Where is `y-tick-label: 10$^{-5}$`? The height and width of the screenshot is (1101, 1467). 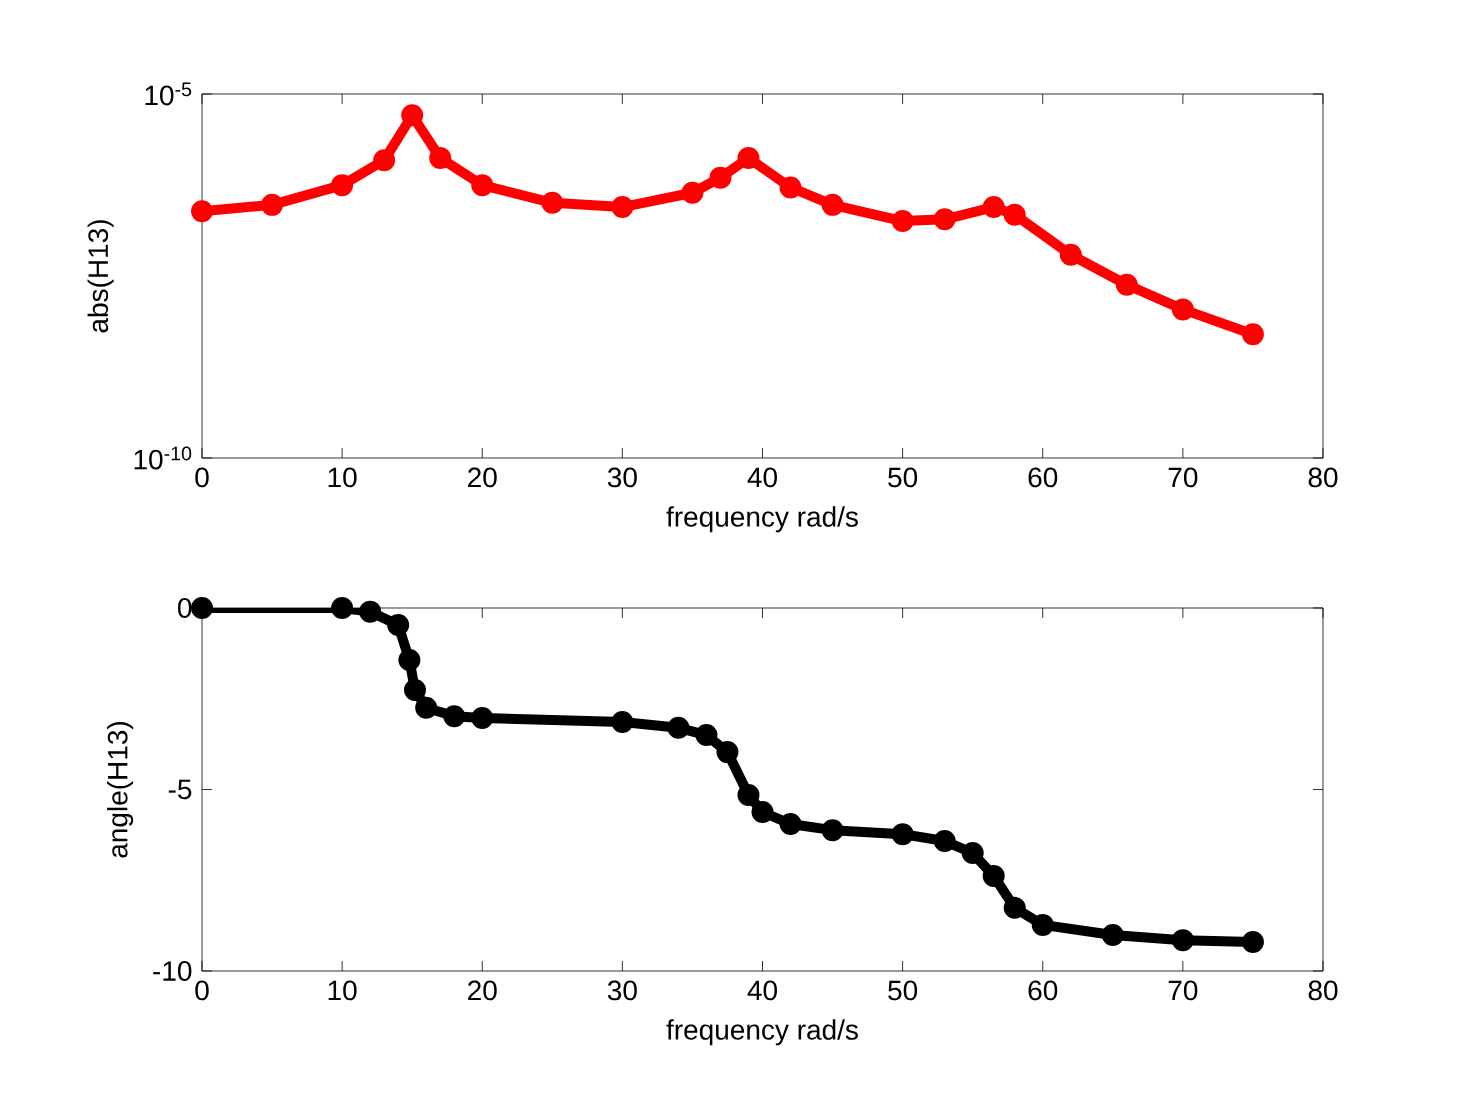
y-tick-label: 10$^{-5}$ is located at coordinates (168, 94).